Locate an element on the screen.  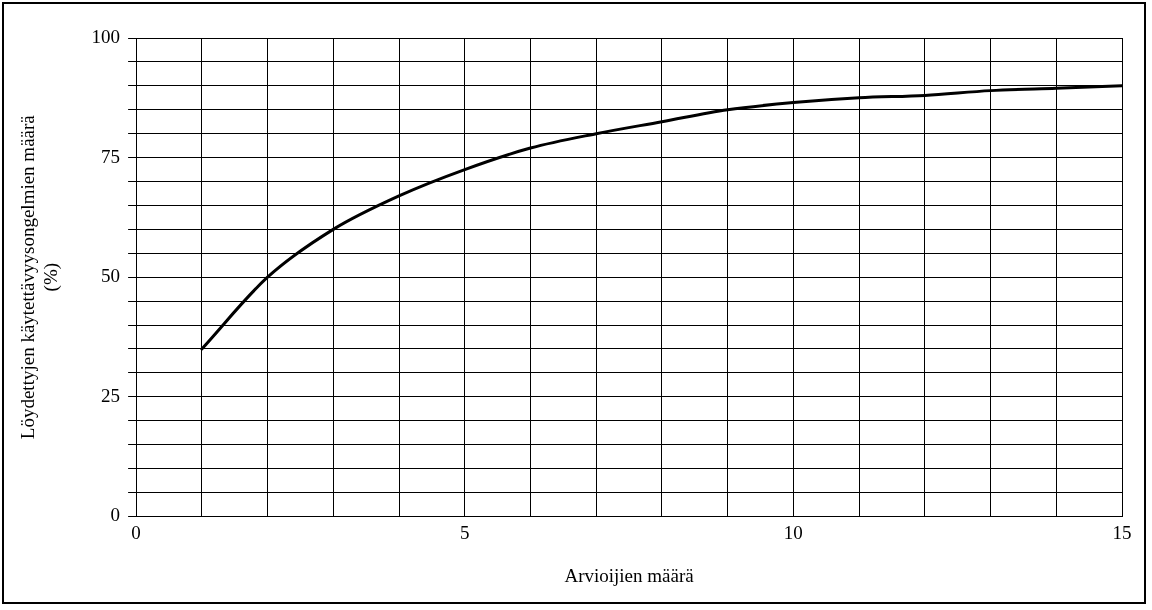
y-tick-label: 100 is located at coordinates (106, 36).